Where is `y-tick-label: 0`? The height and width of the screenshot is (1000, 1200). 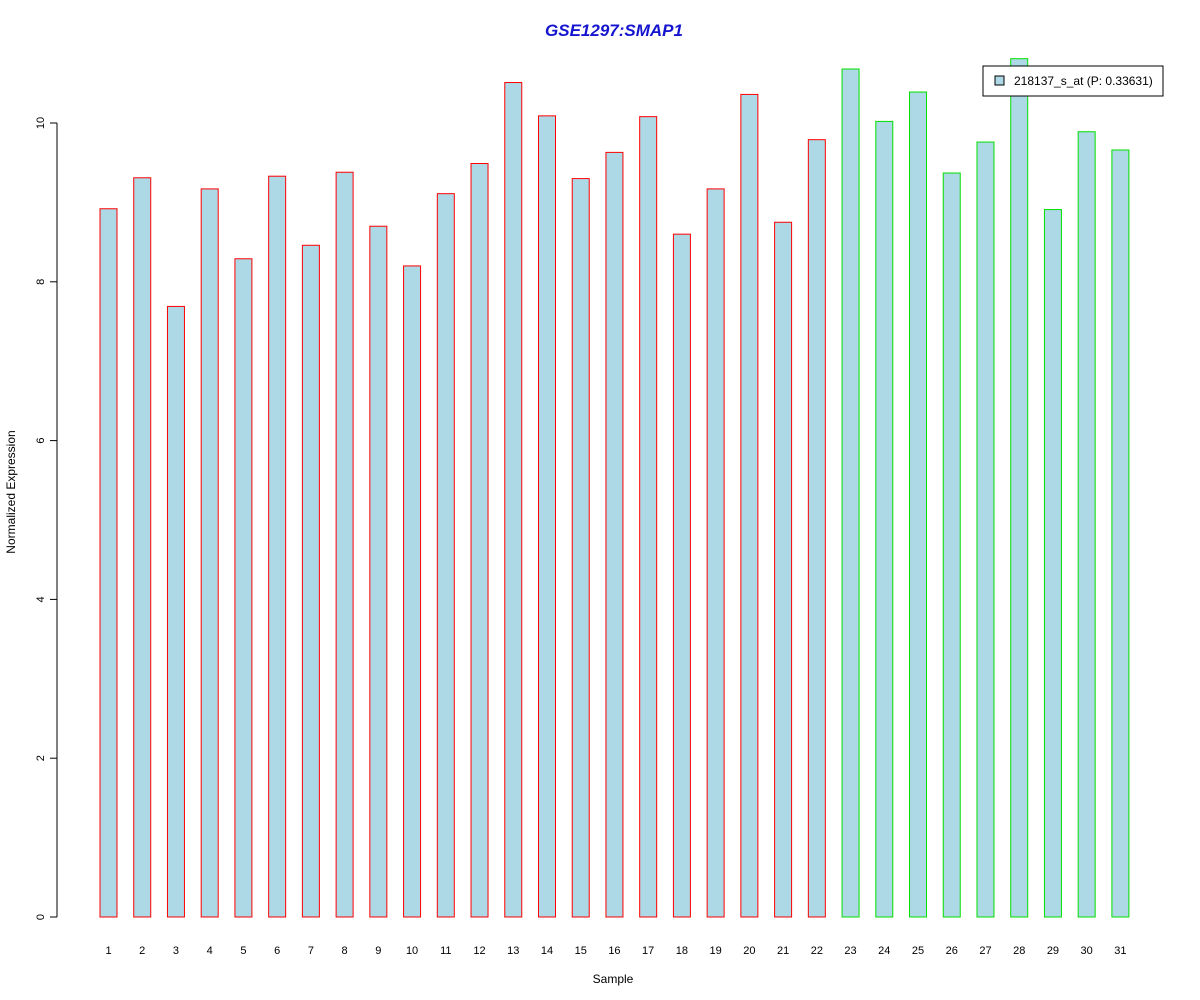
y-tick-label: 0 is located at coordinates (41, 917).